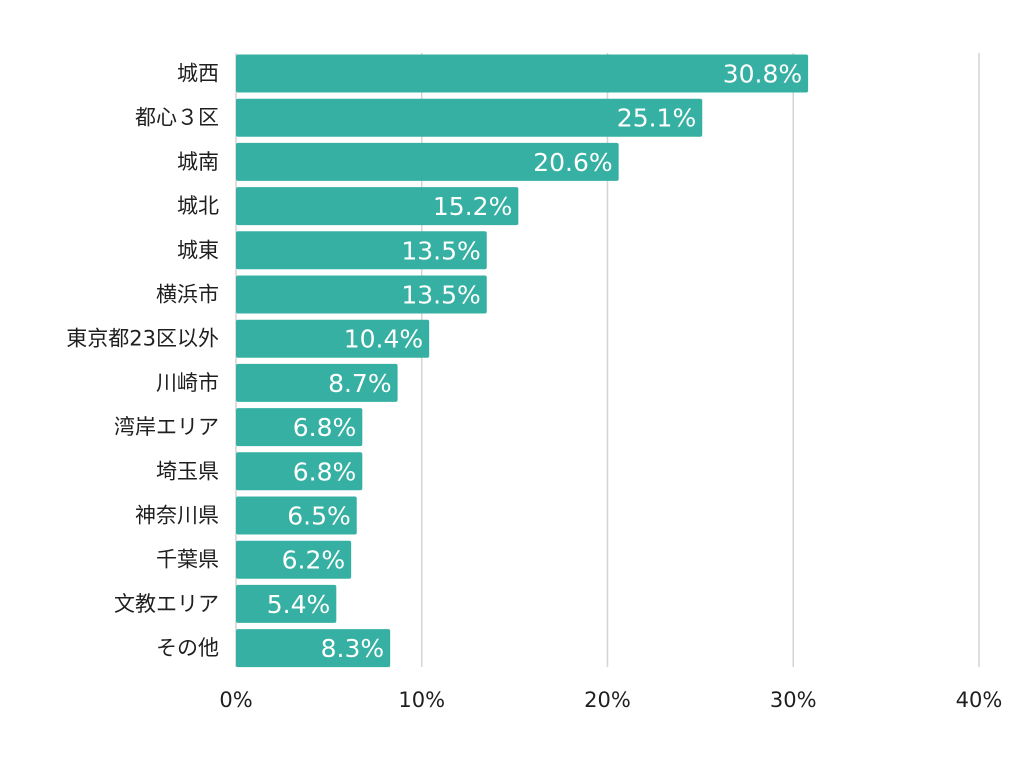 This screenshot has height=768, width=1024. Describe the element at coordinates (762, 74) in the screenshot. I see `bar-value-label: 30.8%` at that location.